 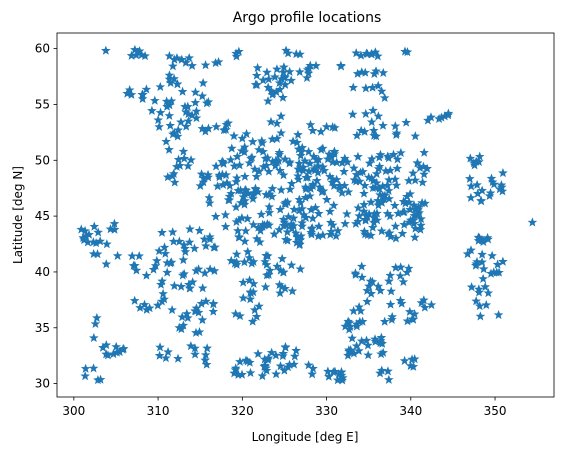 I want to click on y-tick-label: 55, so click(x=42, y=104).